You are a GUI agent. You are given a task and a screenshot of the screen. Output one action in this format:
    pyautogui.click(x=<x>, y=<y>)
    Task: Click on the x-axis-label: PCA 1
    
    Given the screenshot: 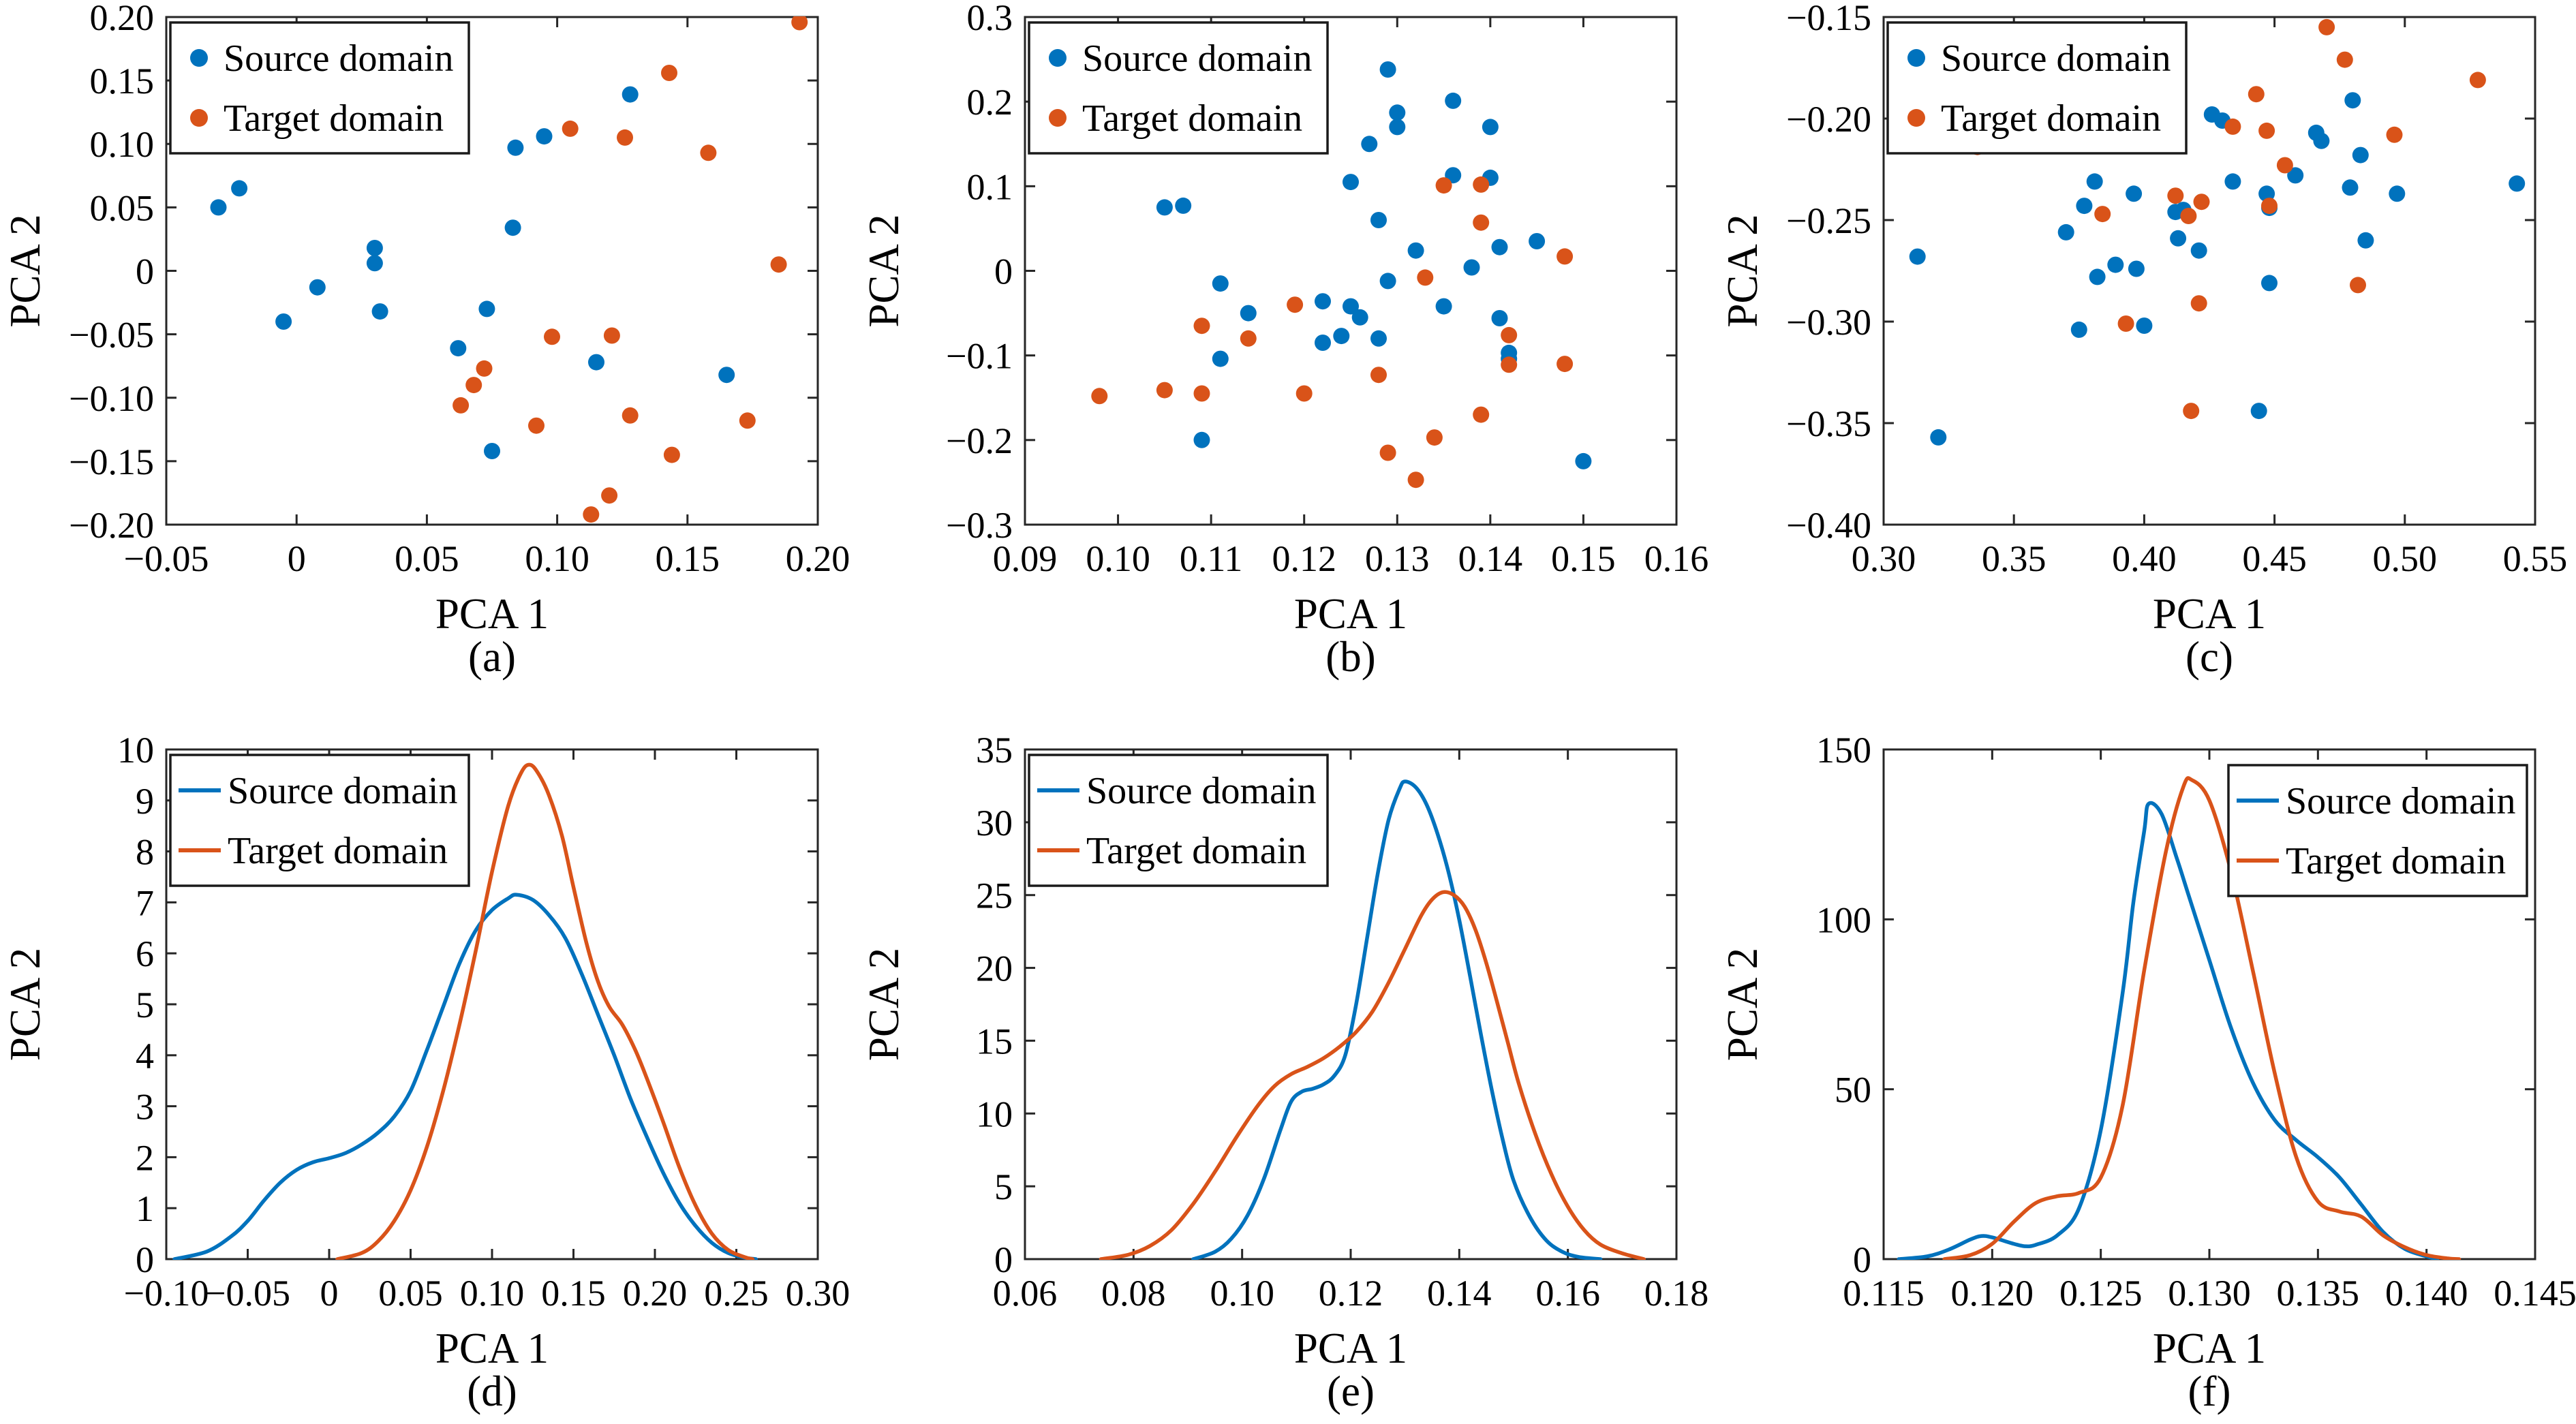 What is the action you would take?
    pyautogui.click(x=1350, y=1348)
    